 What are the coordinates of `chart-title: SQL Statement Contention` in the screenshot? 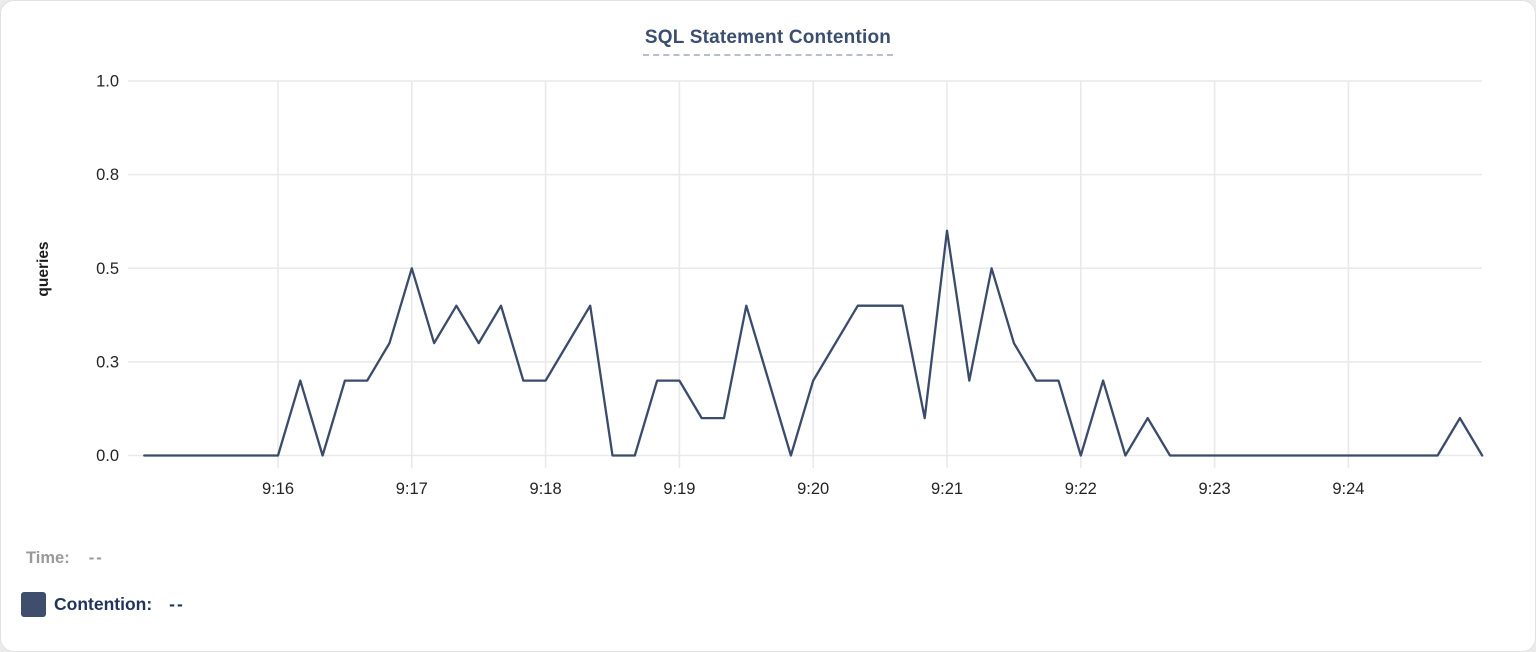 It's located at (768, 41).